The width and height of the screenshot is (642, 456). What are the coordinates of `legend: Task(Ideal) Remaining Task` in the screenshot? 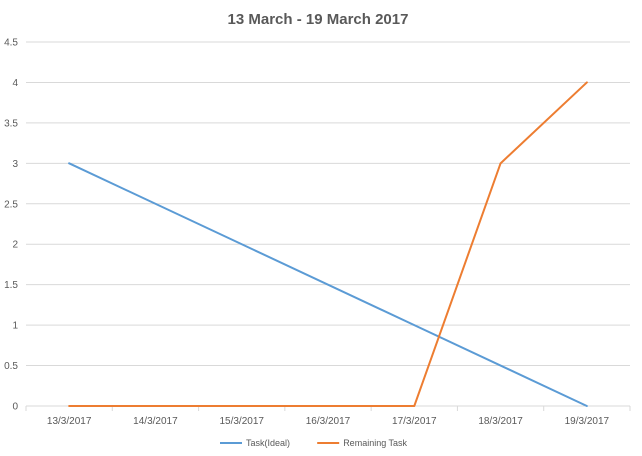 It's located at (314, 443).